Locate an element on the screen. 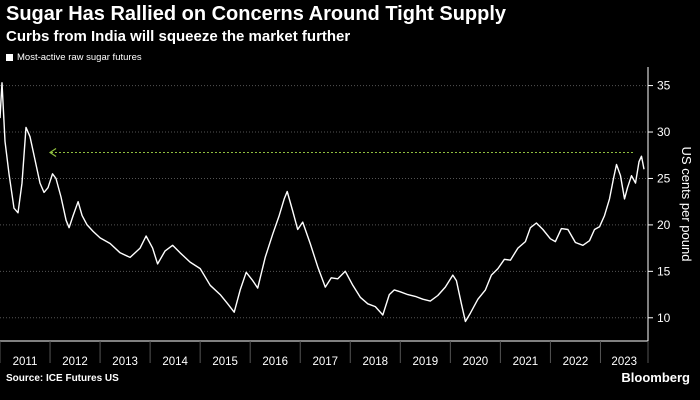  x-tick-label: 2014 is located at coordinates (175, 362).